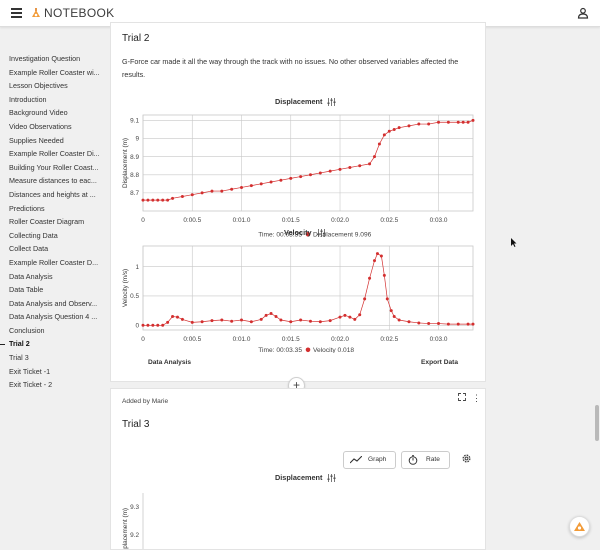 The width and height of the screenshot is (600, 550). Describe the element at coordinates (134, 121) in the screenshot. I see `y-tick-label: 9.1` at that location.